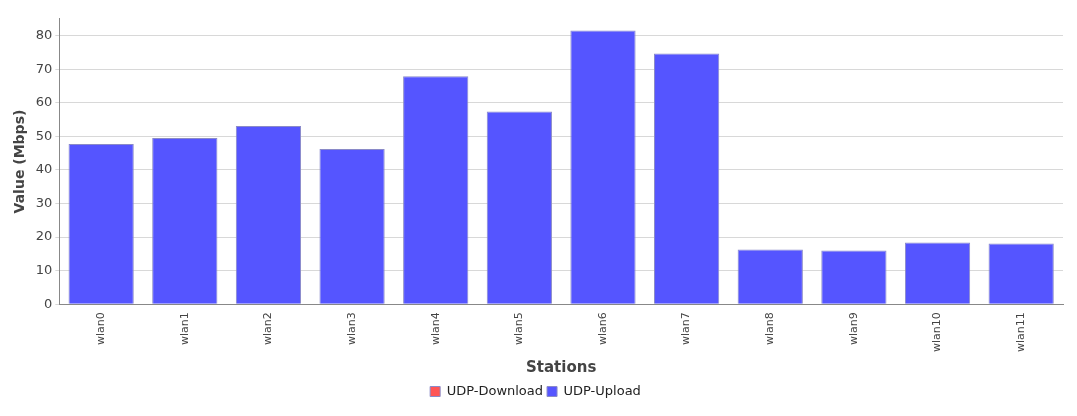 Image resolution: width=1077 pixels, height=416 pixels. What do you see at coordinates (602, 328) in the screenshot?
I see `x-tick-label: wlan6` at bounding box center [602, 328].